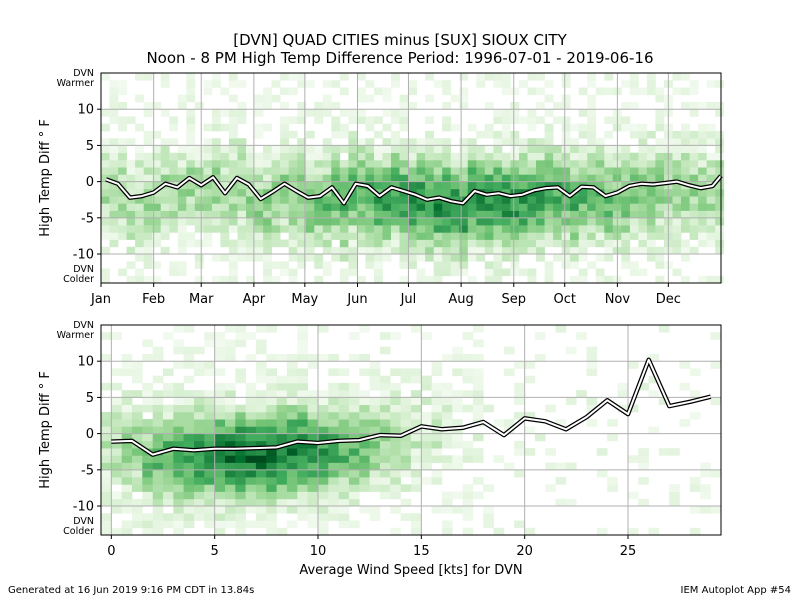 The width and height of the screenshot is (800, 600). What do you see at coordinates (628, 551) in the screenshot?
I see `x-tick-label: 25` at bounding box center [628, 551].